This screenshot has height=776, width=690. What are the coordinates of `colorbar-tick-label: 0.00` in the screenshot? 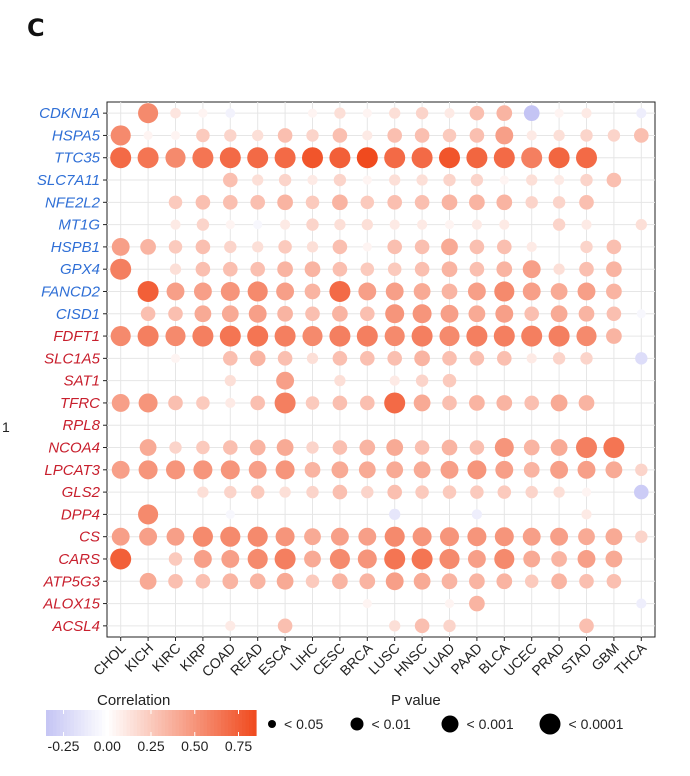 It's located at (107, 746).